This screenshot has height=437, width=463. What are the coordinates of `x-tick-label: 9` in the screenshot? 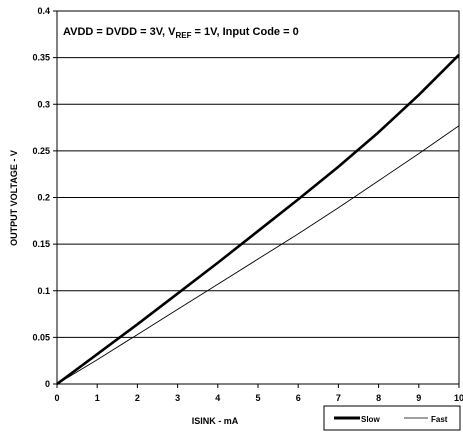 It's located at (418, 398).